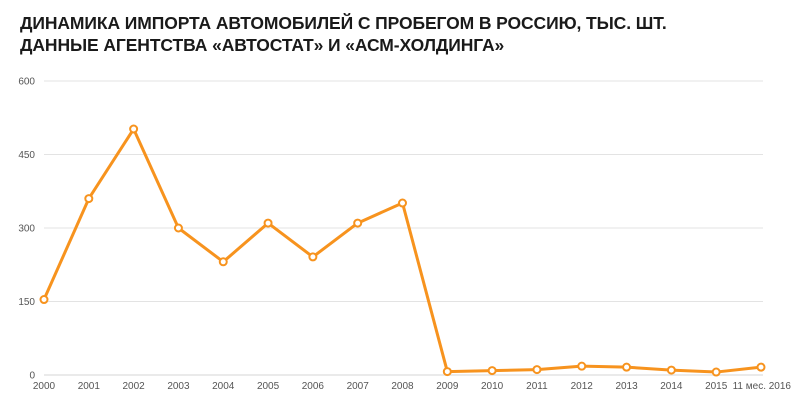  What do you see at coordinates (26, 302) in the screenshot?
I see `y-tick-label: 150` at bounding box center [26, 302].